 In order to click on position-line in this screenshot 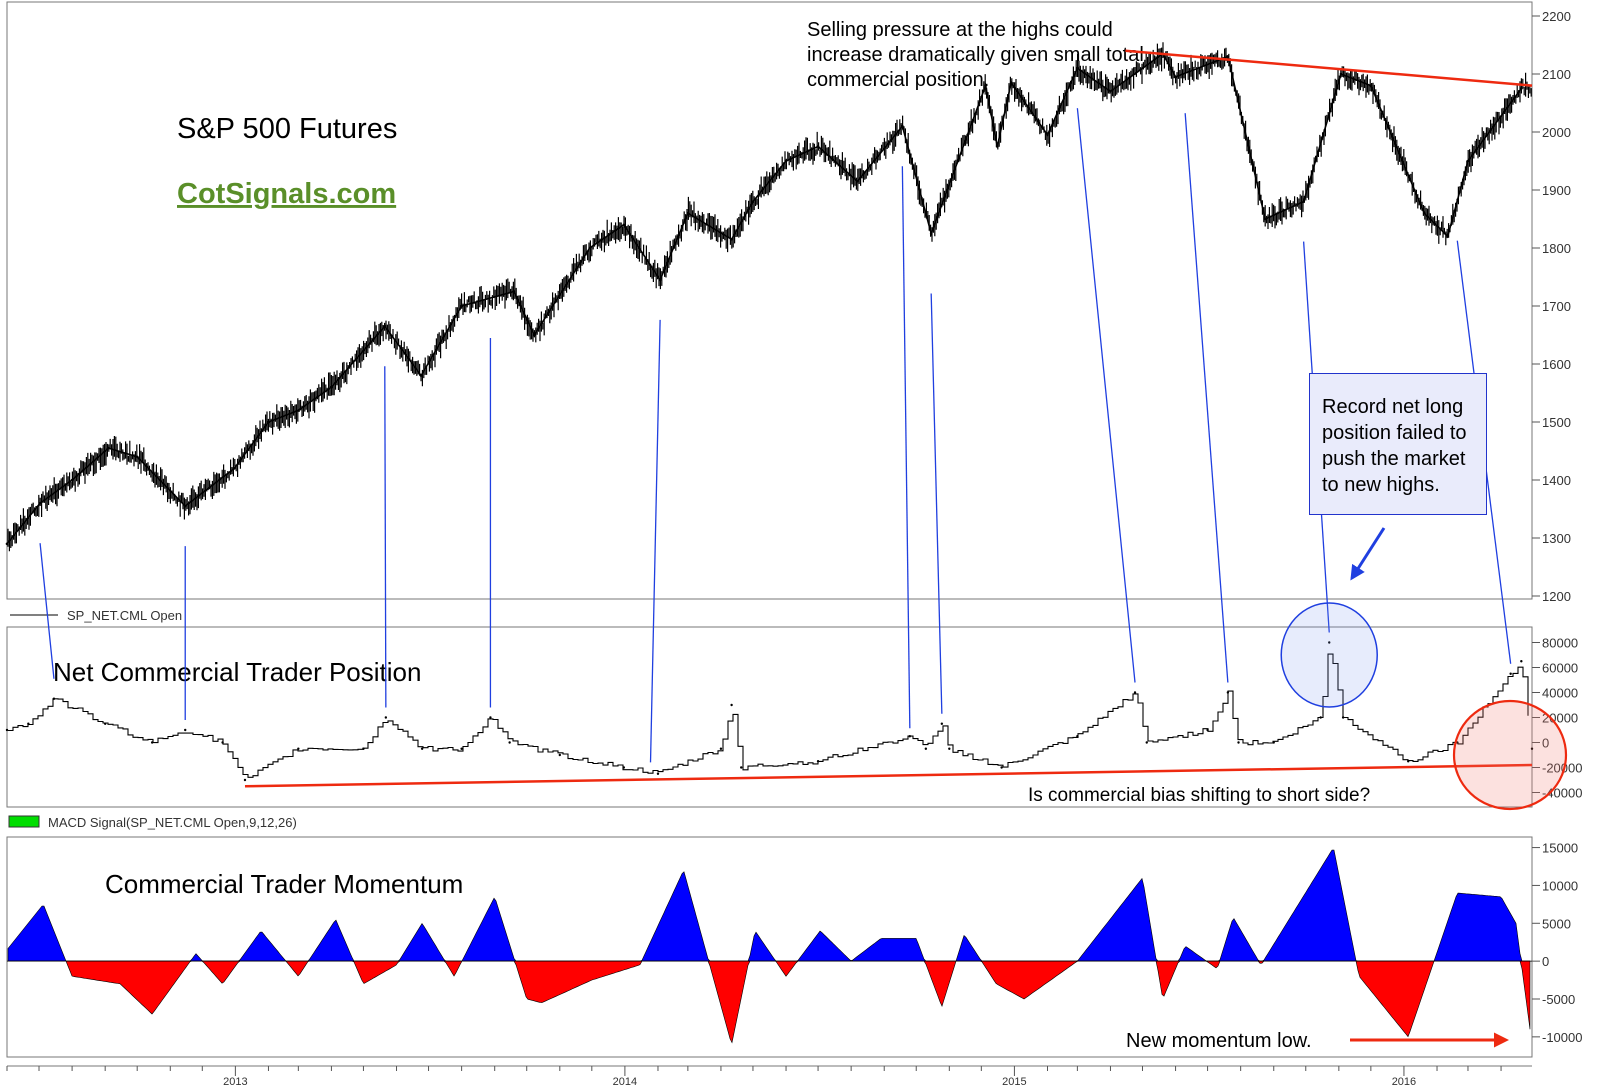, I will do `click(768, 715)`.